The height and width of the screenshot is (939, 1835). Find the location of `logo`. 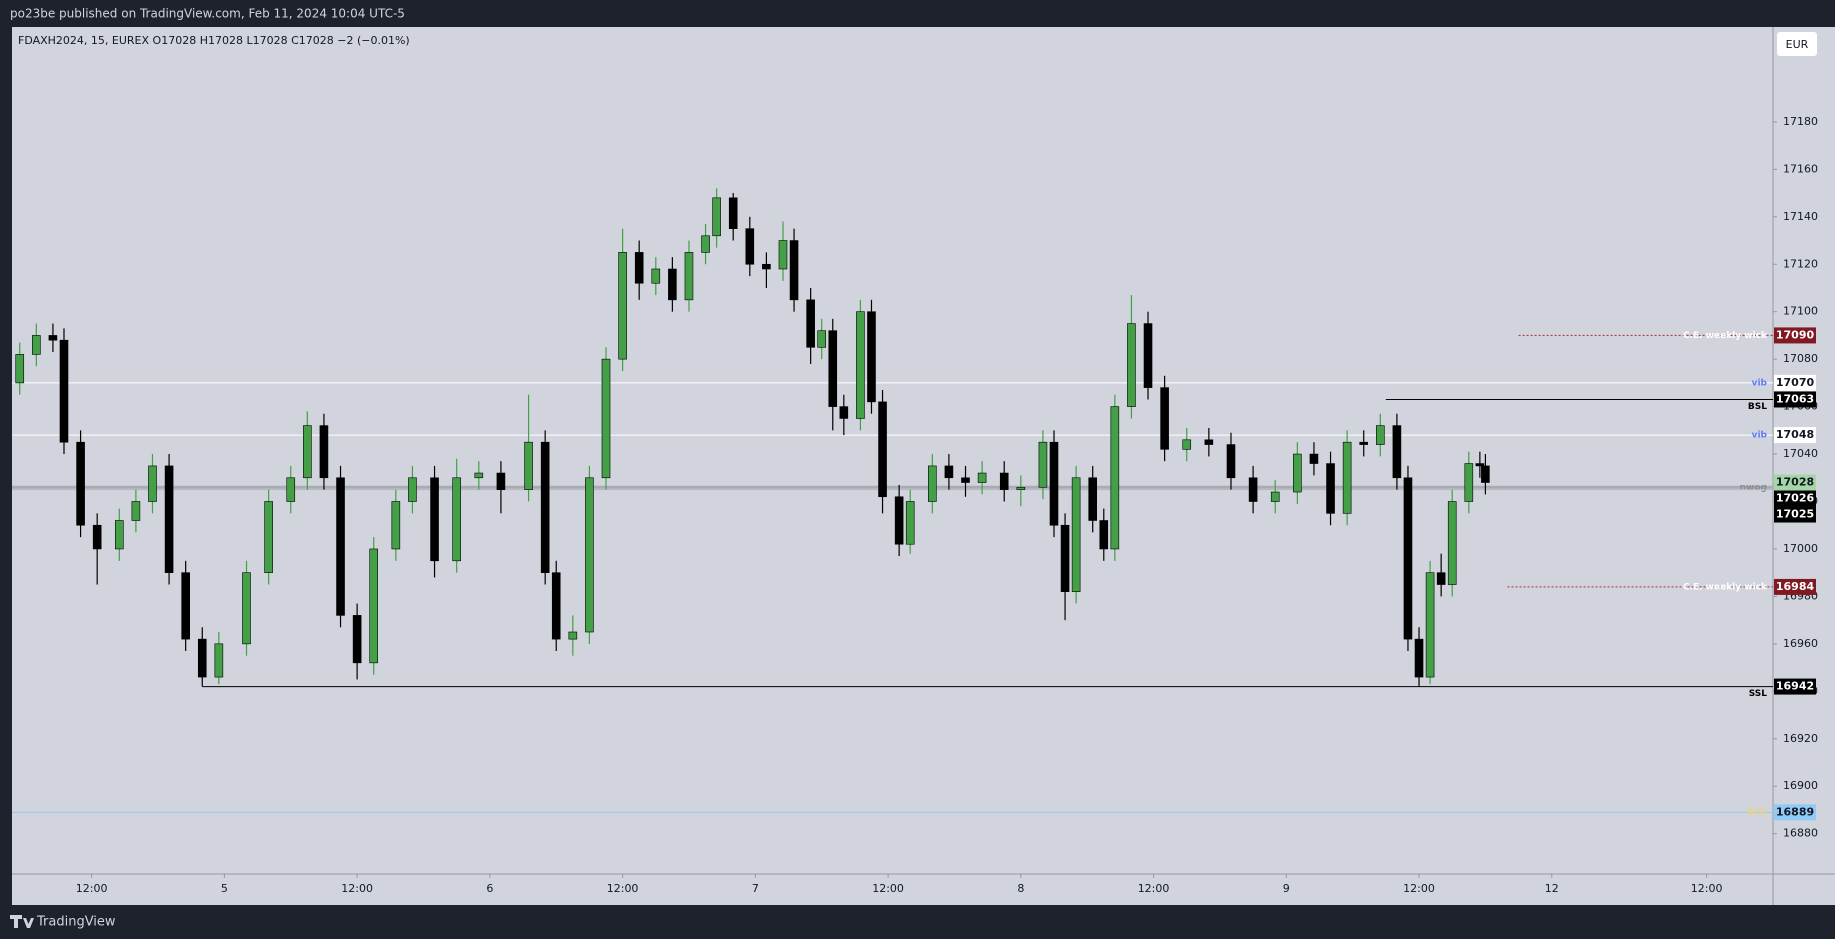

logo is located at coordinates (22, 921).